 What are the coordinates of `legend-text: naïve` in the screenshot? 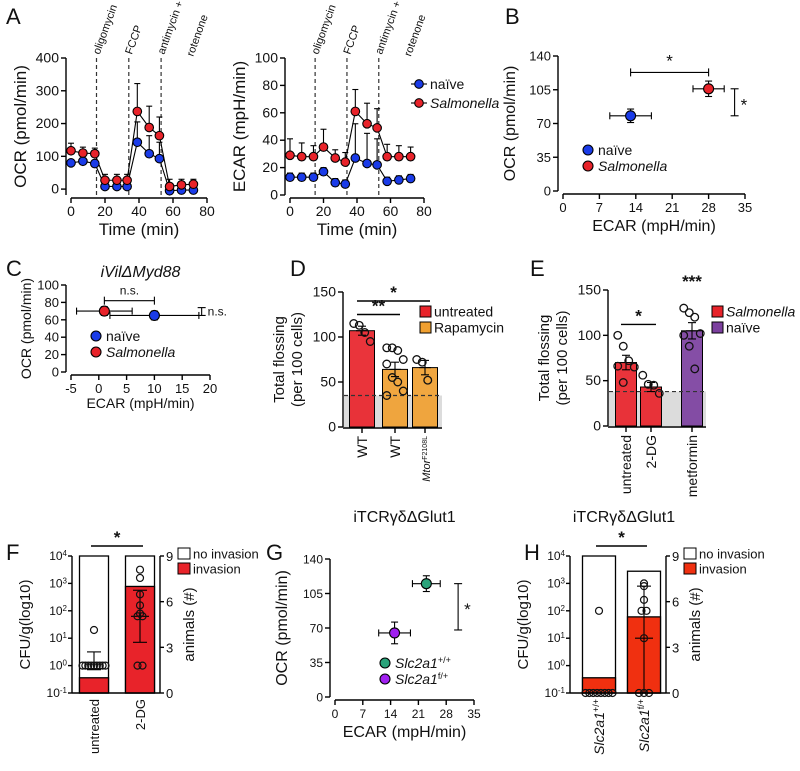 It's located at (615, 150).